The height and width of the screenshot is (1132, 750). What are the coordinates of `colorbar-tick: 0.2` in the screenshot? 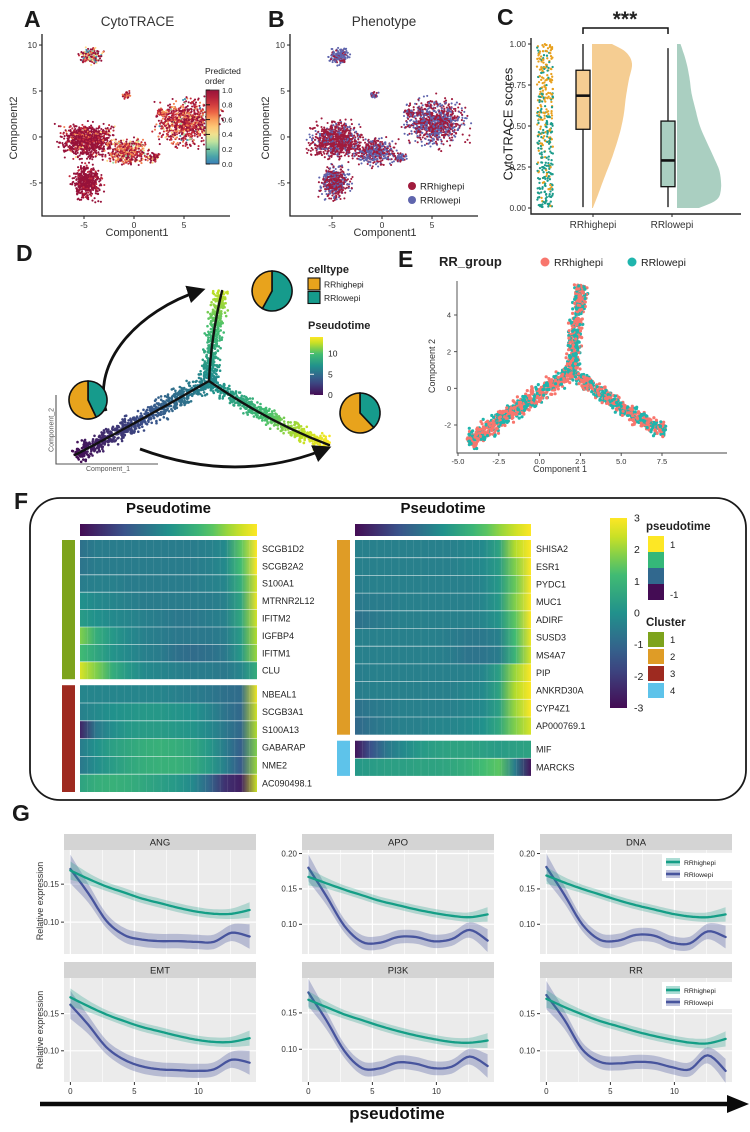 It's located at (227, 149).